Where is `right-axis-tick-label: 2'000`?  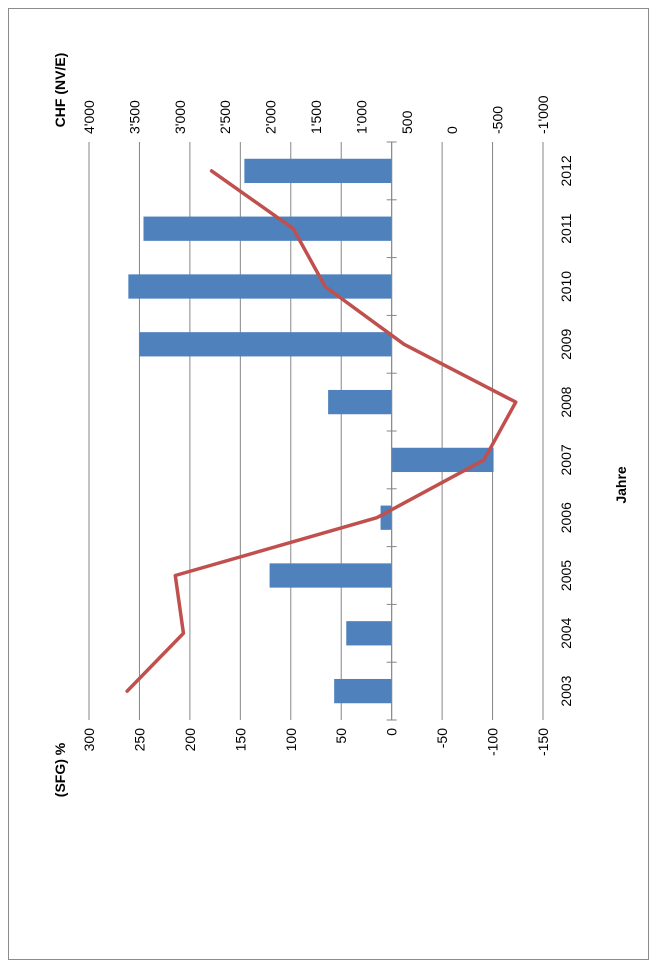 right-axis-tick-label: 2'000 is located at coordinates (271, 117).